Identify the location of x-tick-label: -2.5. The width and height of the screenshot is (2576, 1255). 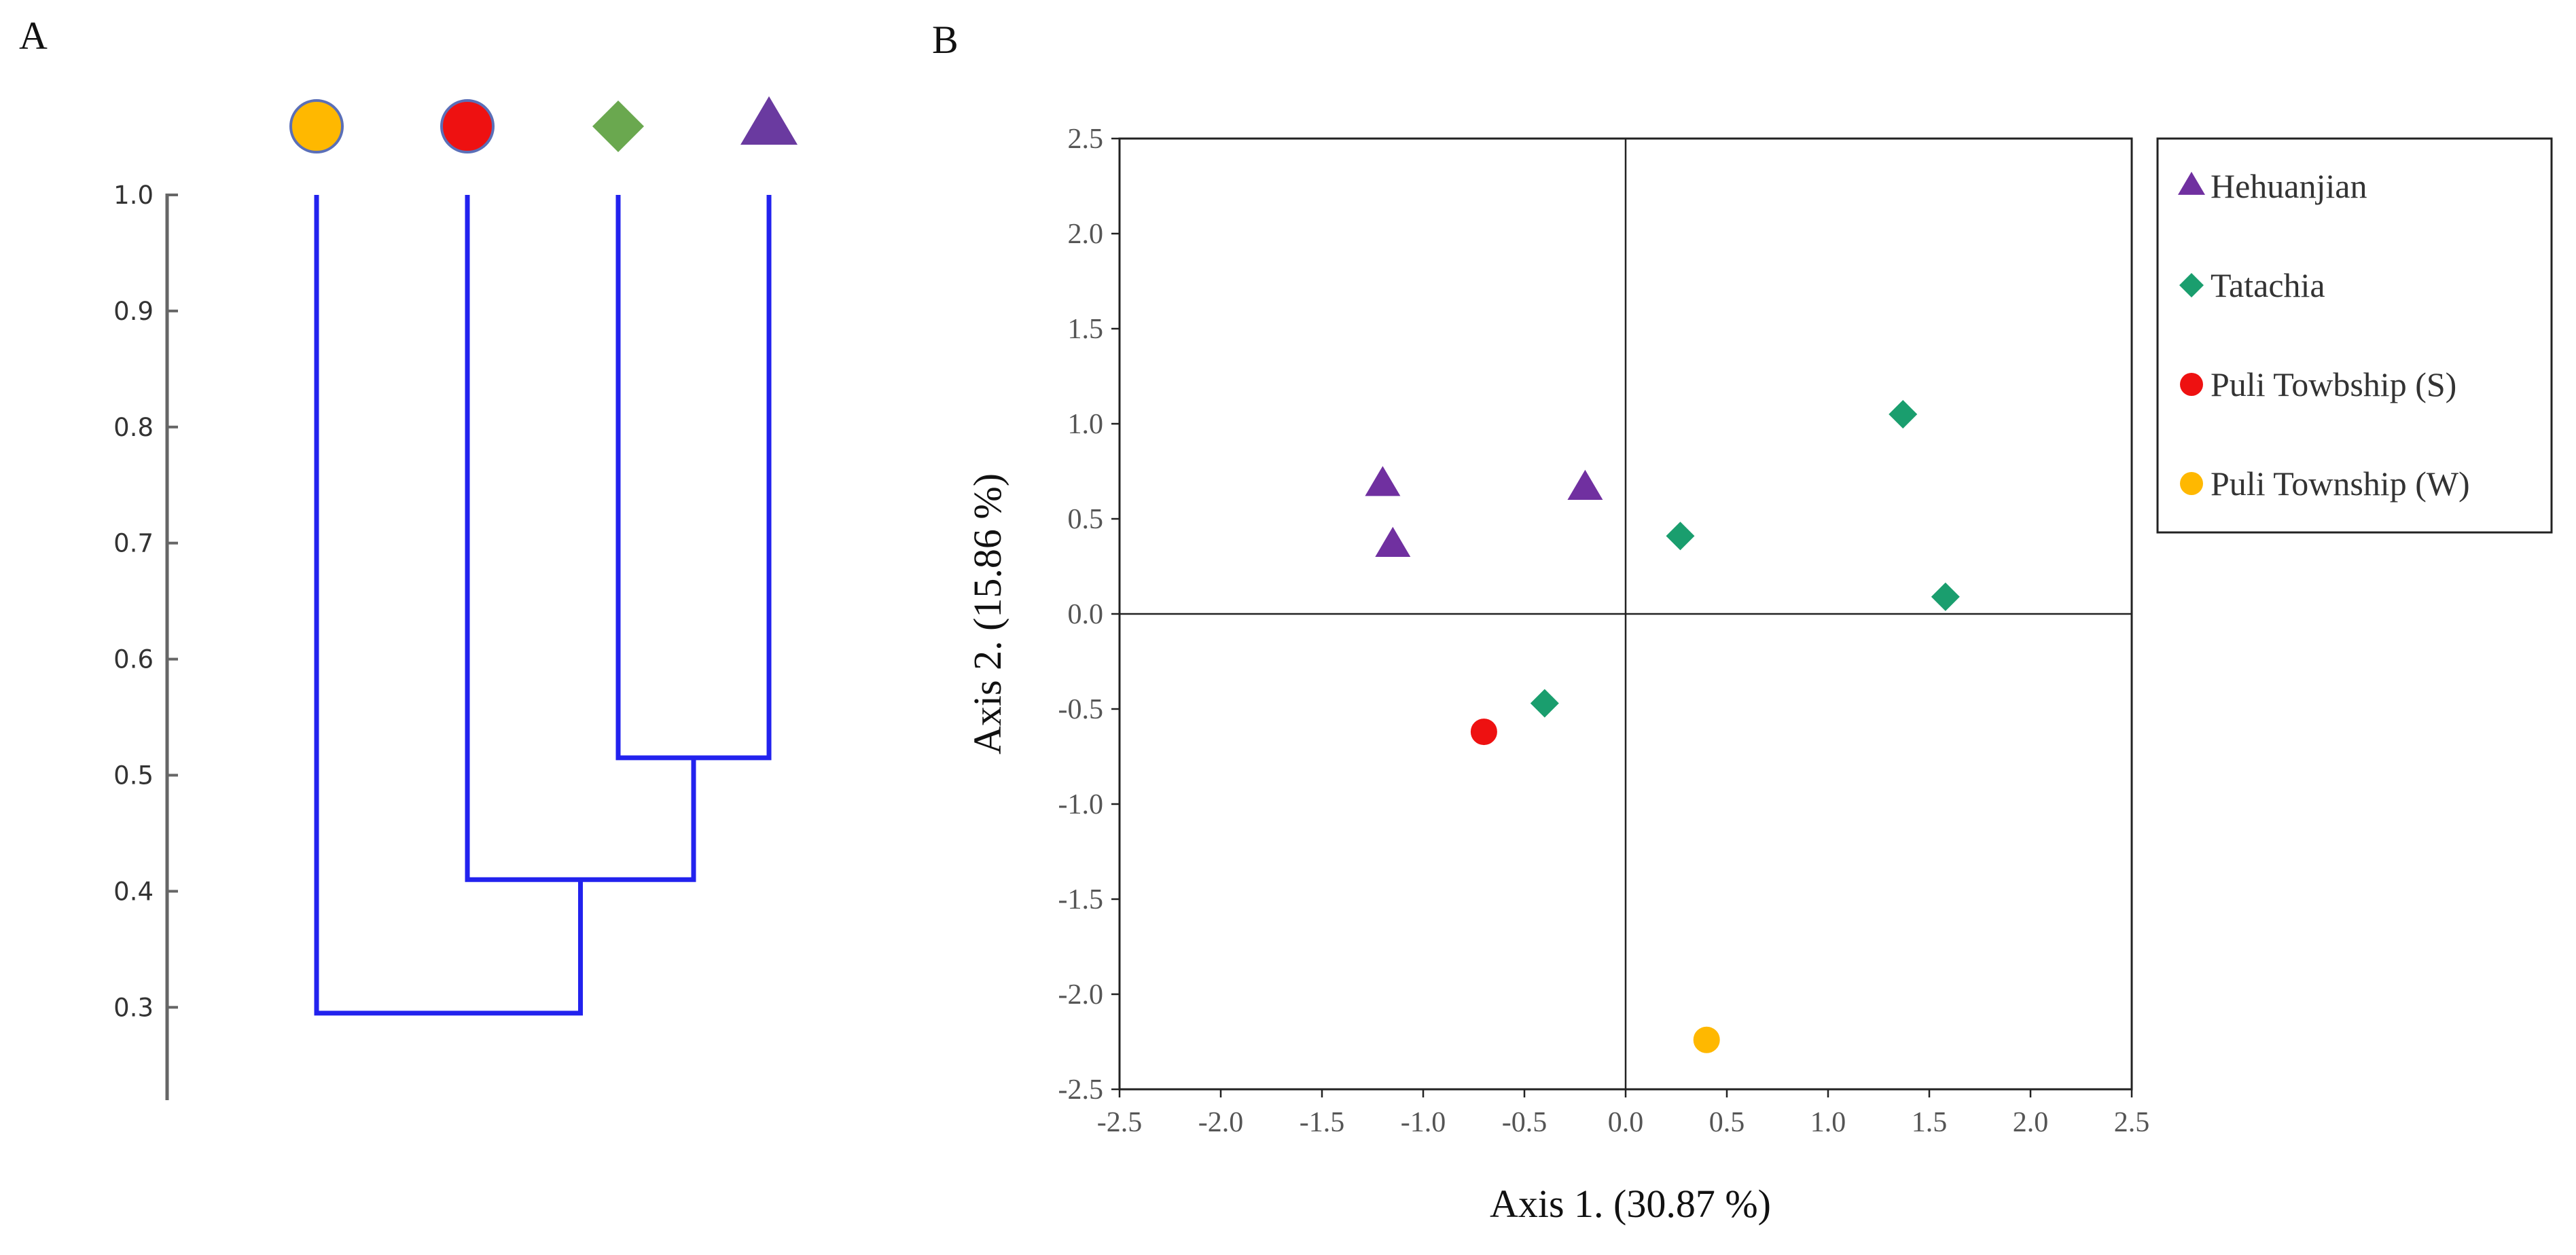
(1120, 1122).